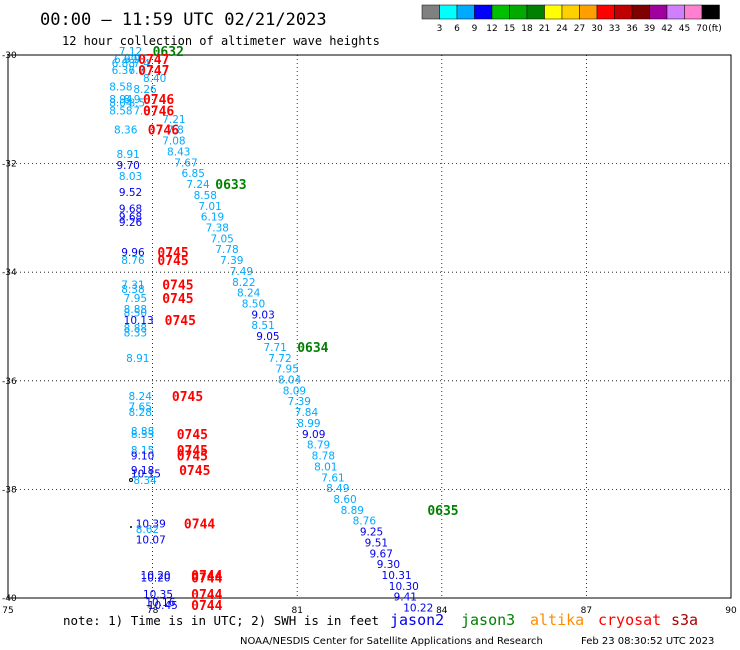 This screenshot has width=740, height=650. I want to click on data-point-value: 8.24, so click(141, 397).